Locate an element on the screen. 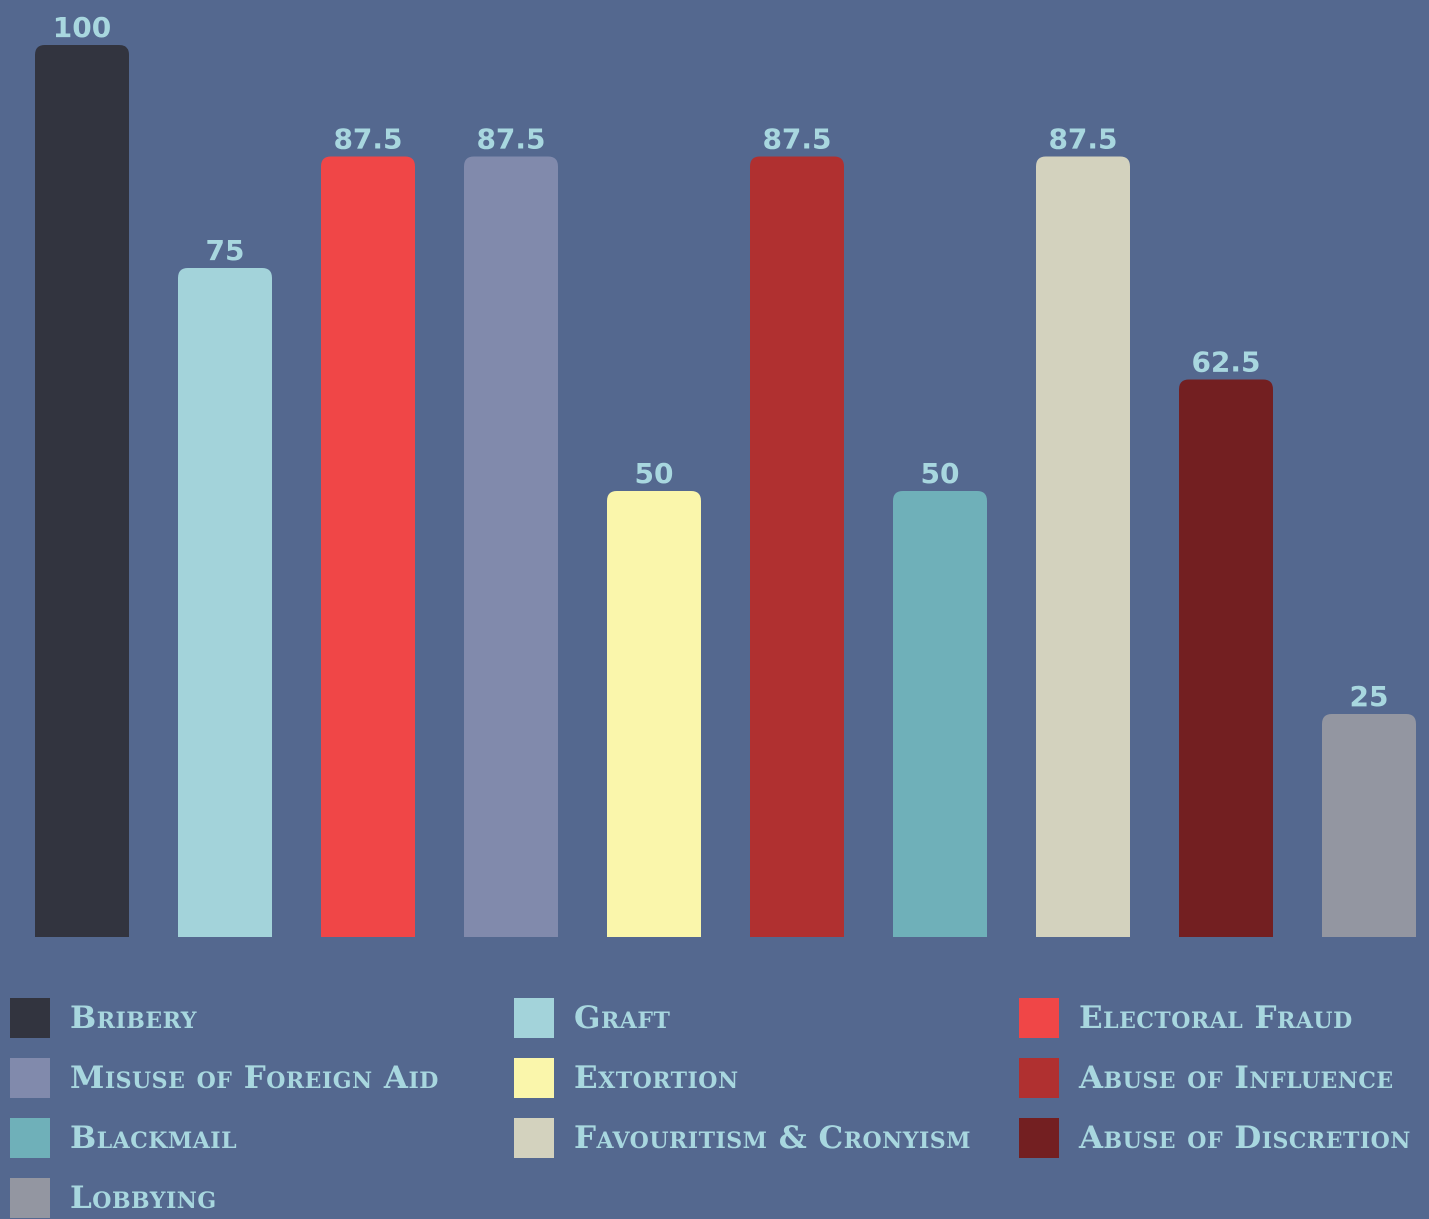 The height and width of the screenshot is (1219, 1429). legend-label: Electoral Fraud is located at coordinates (1216, 1018).